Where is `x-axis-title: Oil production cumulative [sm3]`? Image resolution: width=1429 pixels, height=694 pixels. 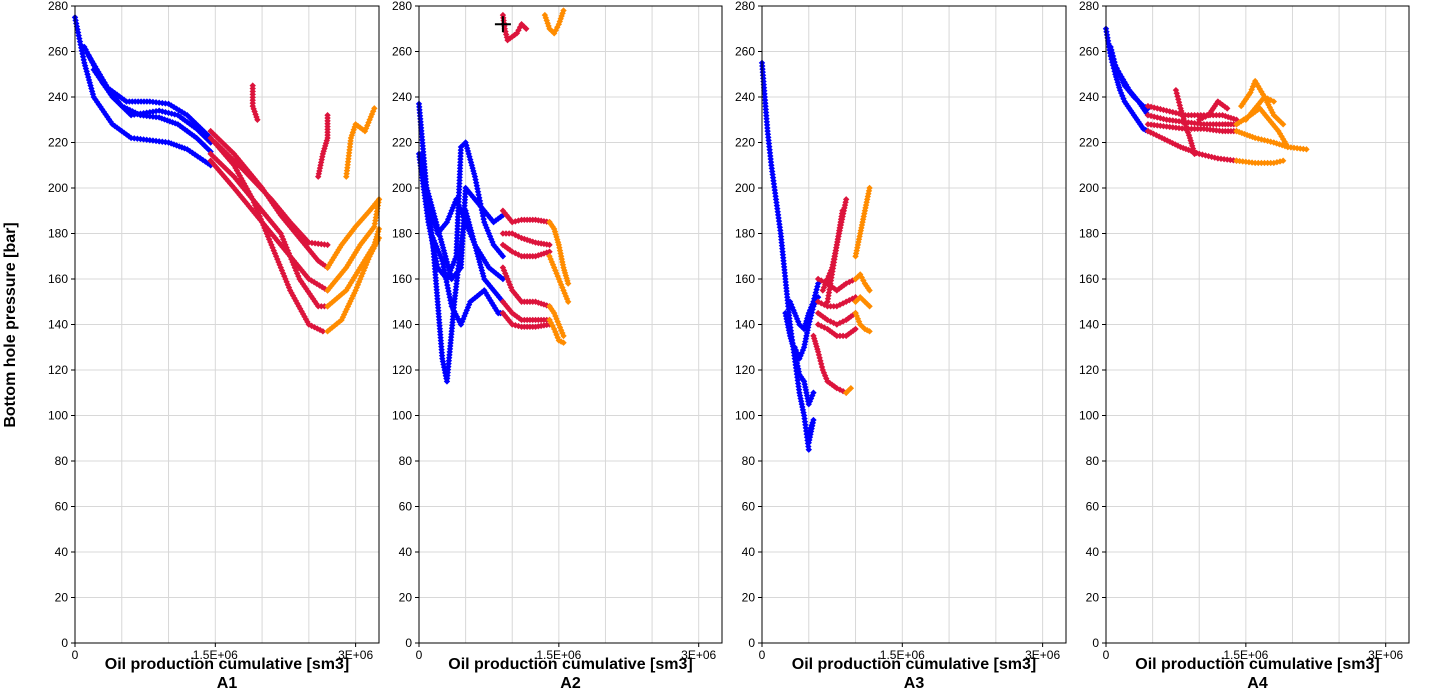
x-axis-title: Oil production cumulative [sm3] is located at coordinates (1257, 664).